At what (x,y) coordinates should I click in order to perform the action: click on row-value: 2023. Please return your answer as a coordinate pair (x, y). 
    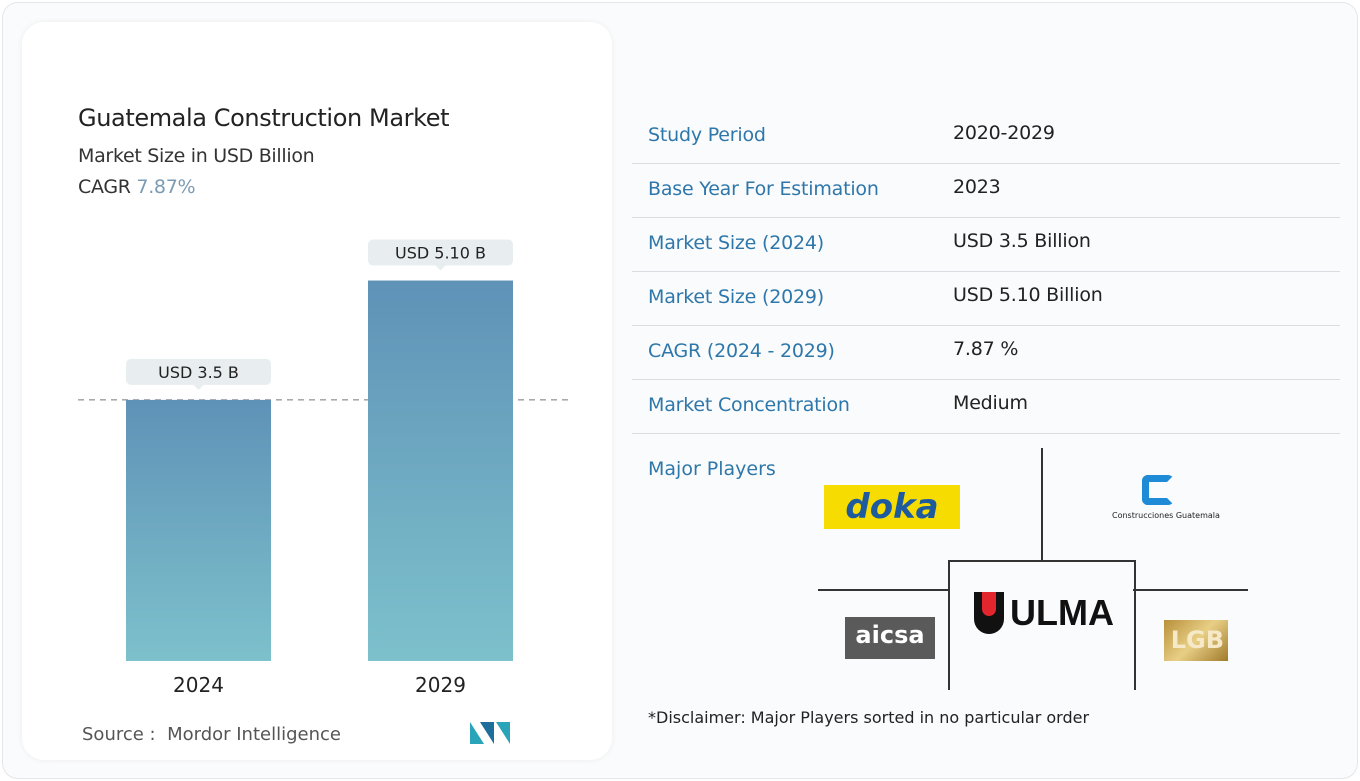
    Looking at the image, I should click on (977, 187).